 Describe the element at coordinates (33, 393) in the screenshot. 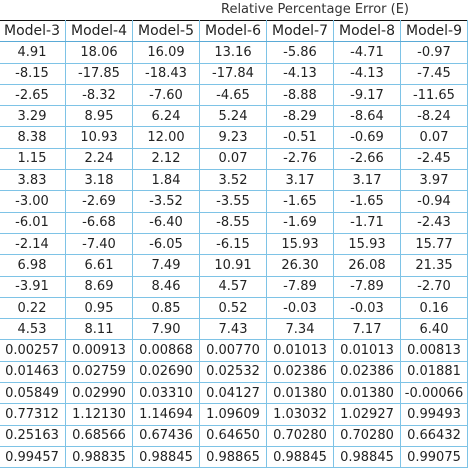

I see `table-cell: 0.05849` at that location.